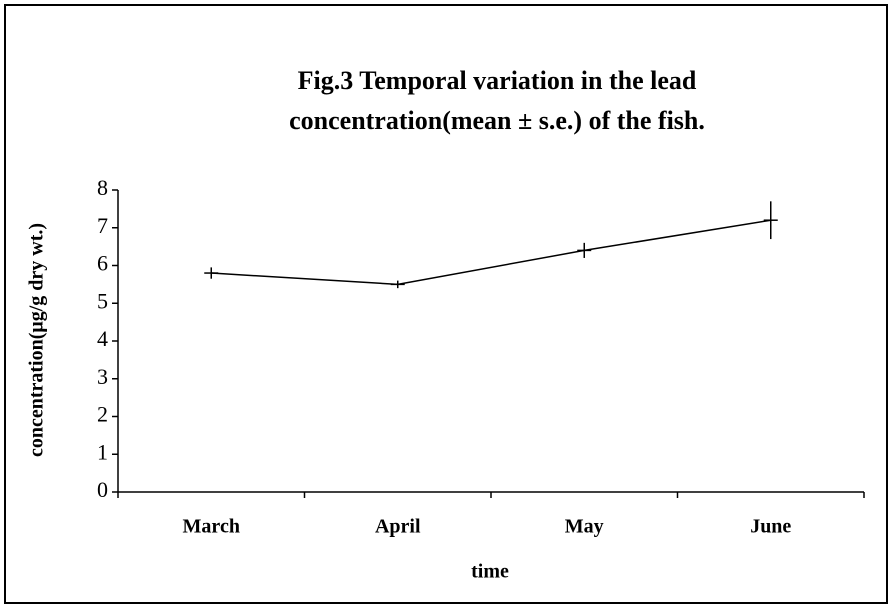  I want to click on y-tick-label: 5, so click(102, 300).